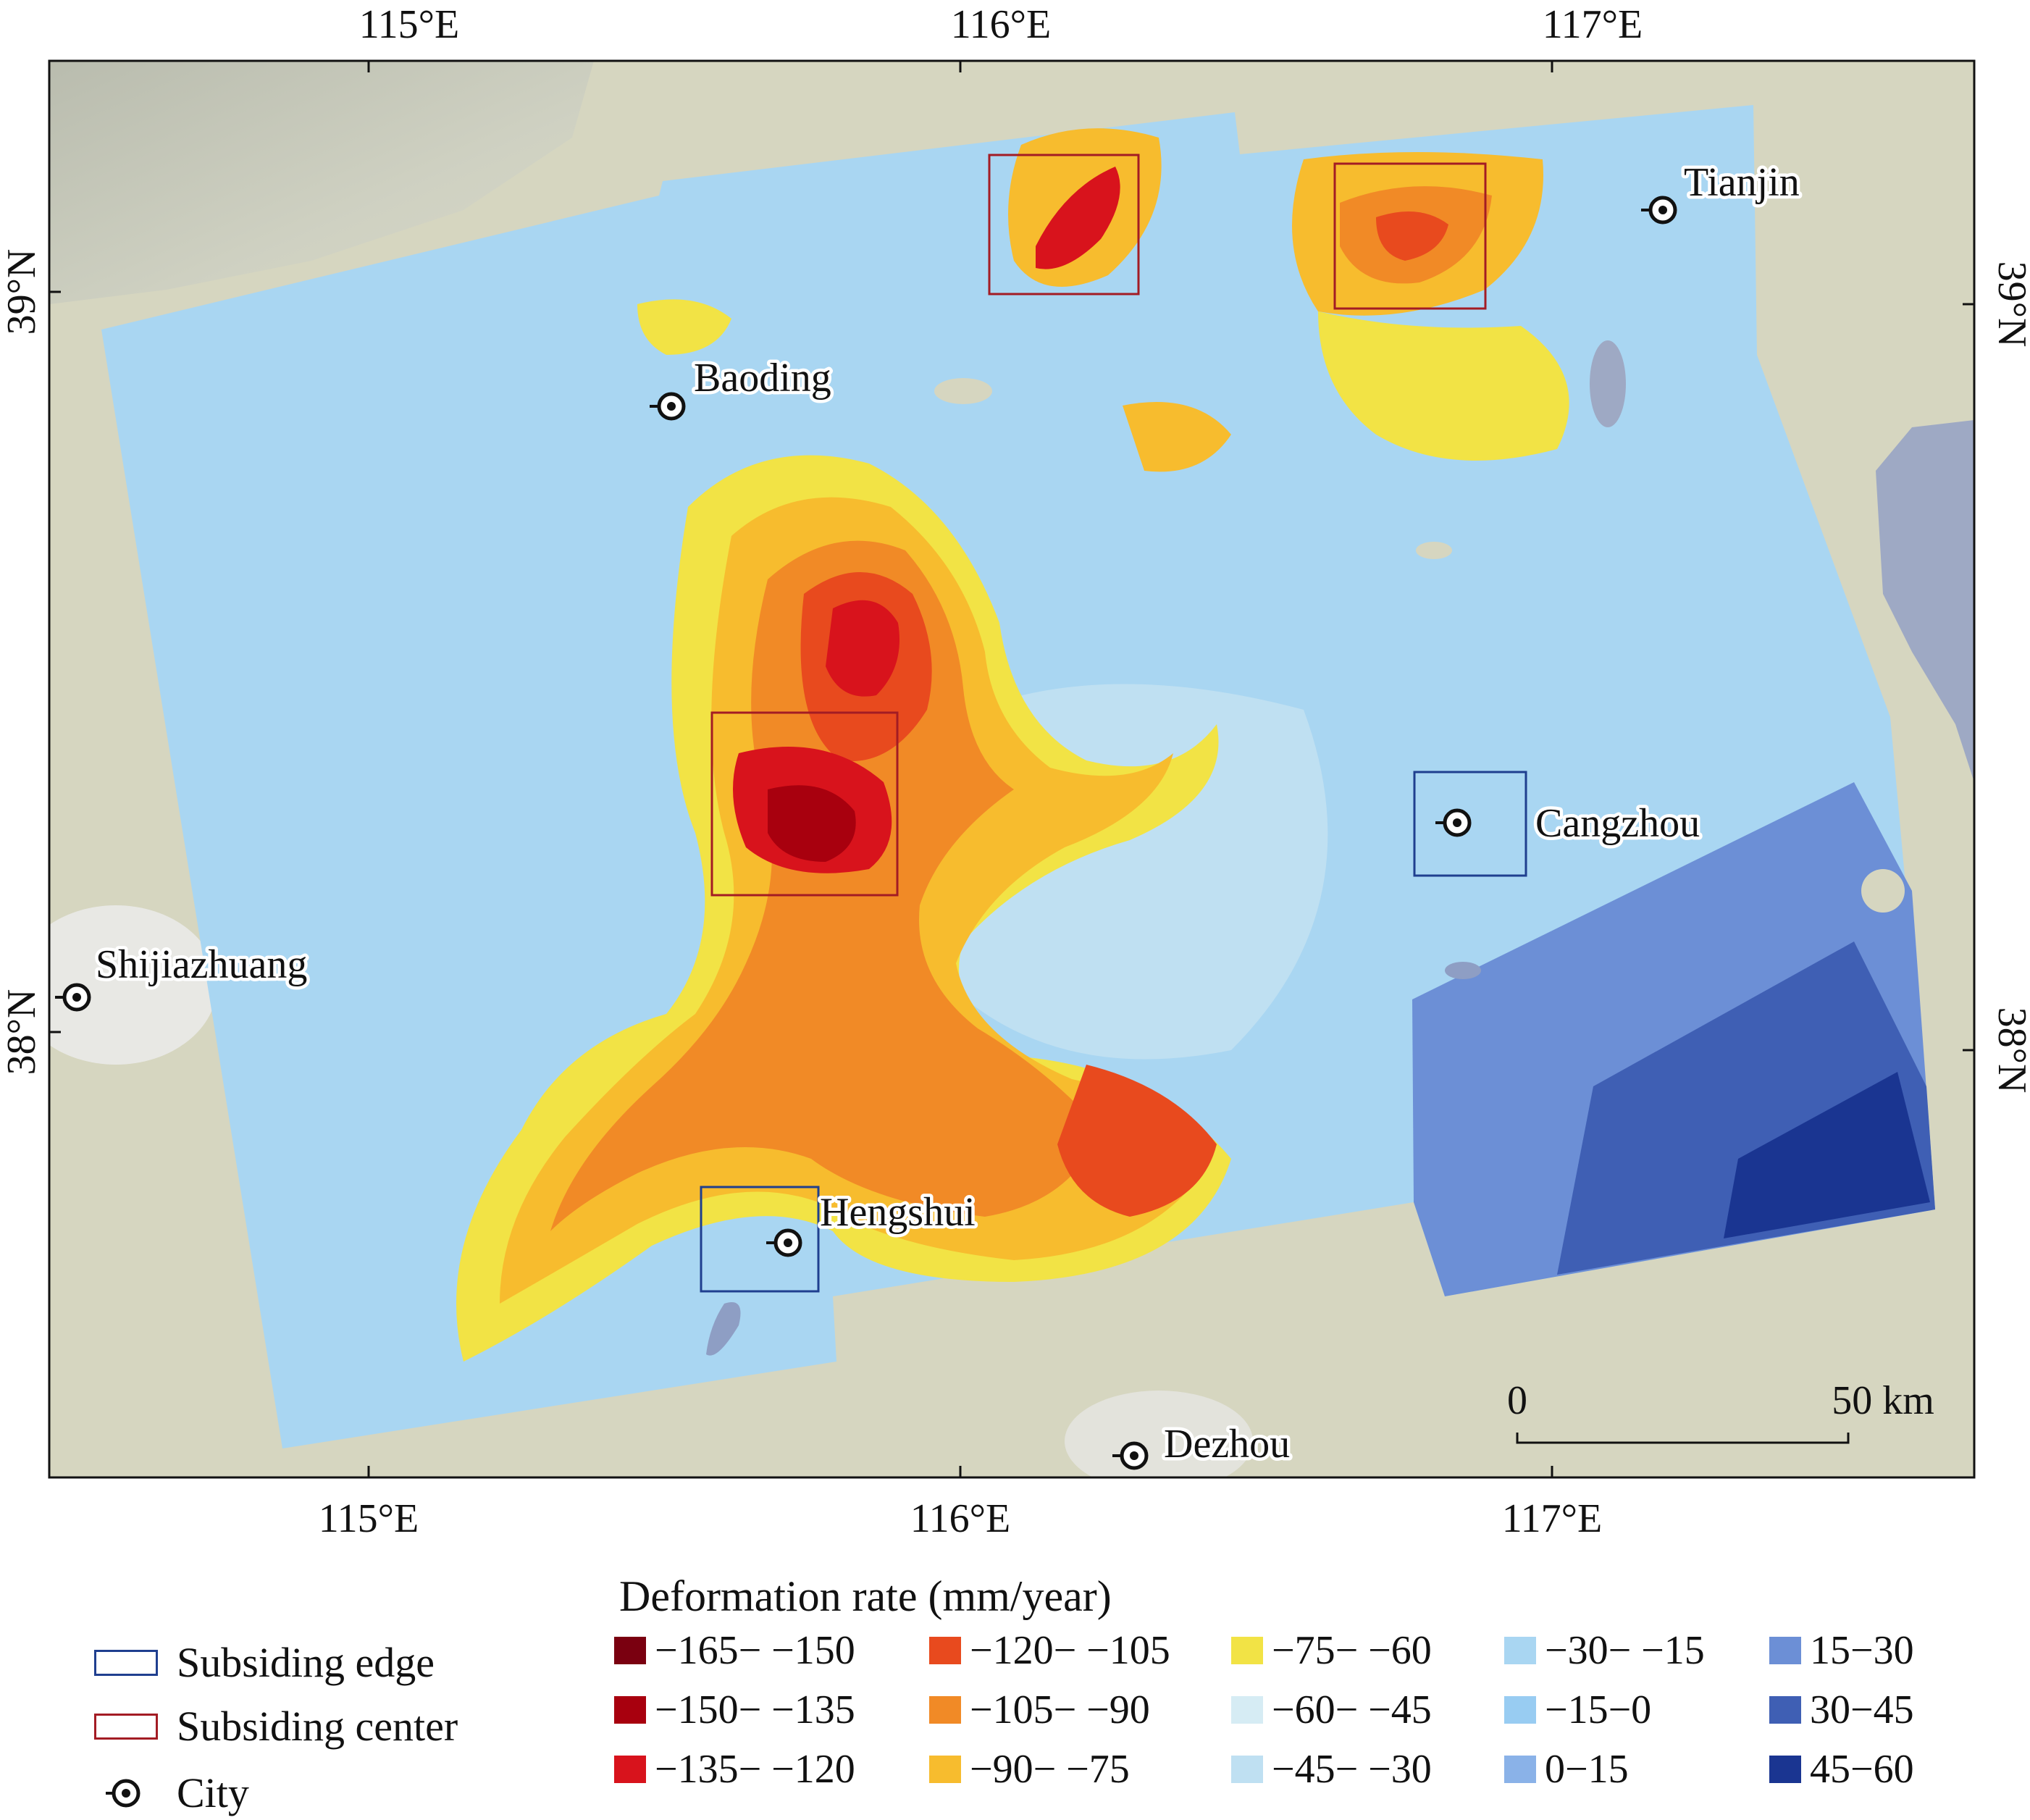  I want to click on legend-class-label: 30−45, so click(1862, 1709).